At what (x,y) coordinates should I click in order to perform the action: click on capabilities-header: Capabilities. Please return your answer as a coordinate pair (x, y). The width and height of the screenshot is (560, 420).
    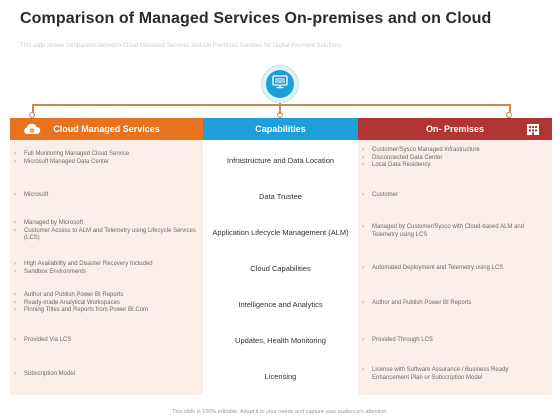
    Looking at the image, I should click on (280, 129).